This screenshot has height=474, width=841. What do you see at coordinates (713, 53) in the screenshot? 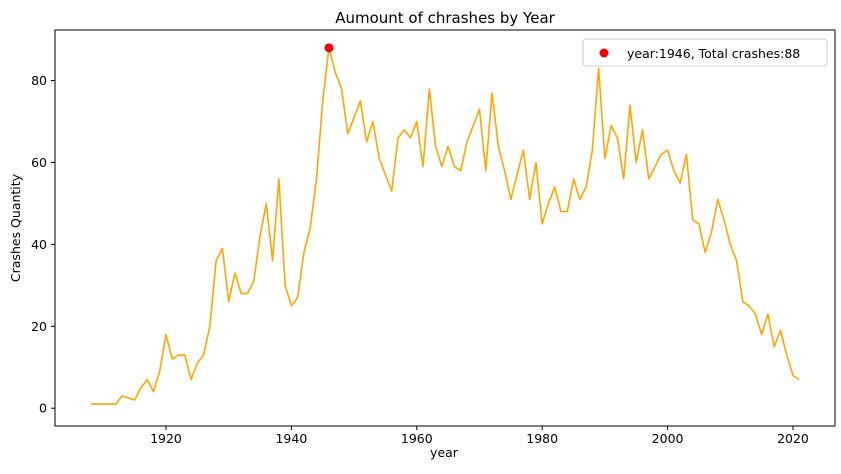
I see `legend-label: year:1946, Total crashes:88` at bounding box center [713, 53].